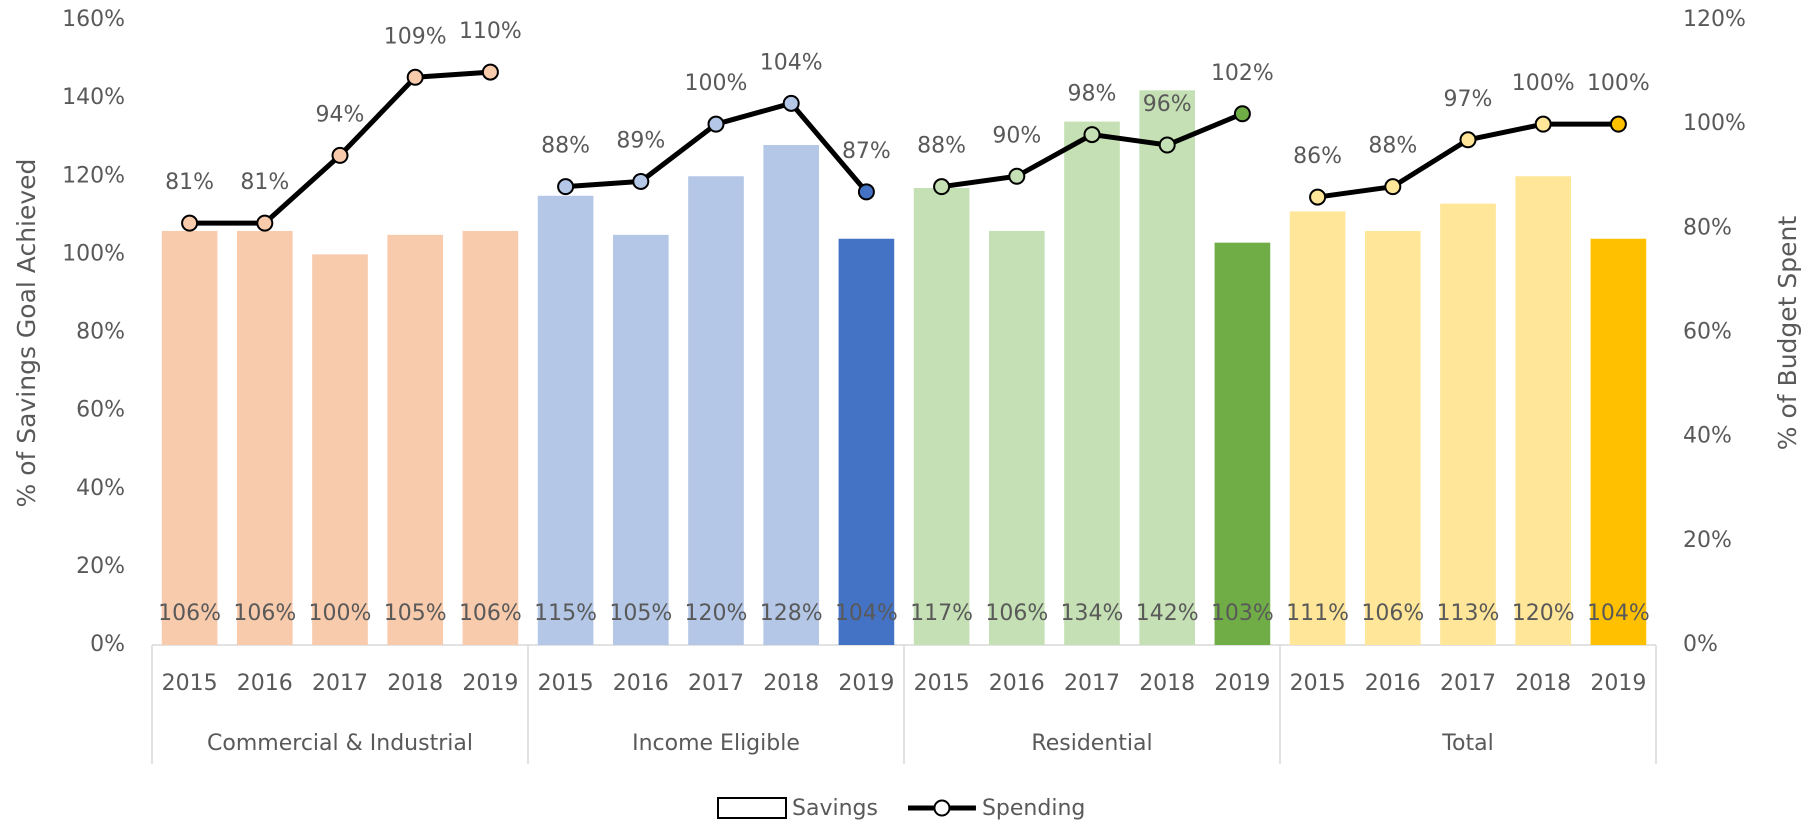 The height and width of the screenshot is (823, 1816). I want to click on y-tick-label: 160%, so click(93, 19).